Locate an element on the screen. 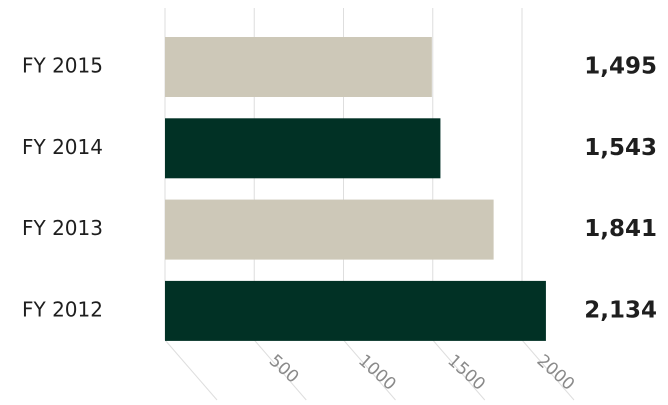 This screenshot has height=405, width=668. gridline-foot-2000 is located at coordinates (548, 370).